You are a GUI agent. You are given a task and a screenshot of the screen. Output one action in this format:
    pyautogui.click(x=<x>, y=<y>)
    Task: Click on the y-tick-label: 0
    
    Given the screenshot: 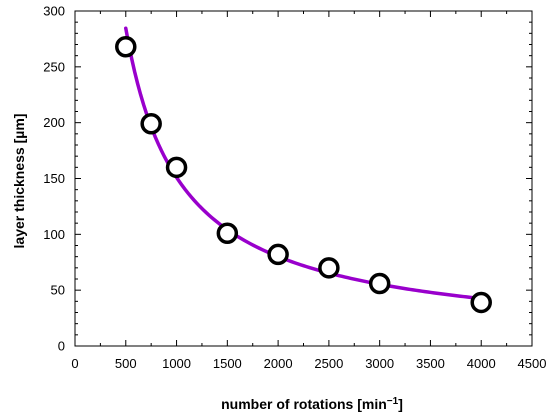 What is the action you would take?
    pyautogui.click(x=61, y=346)
    